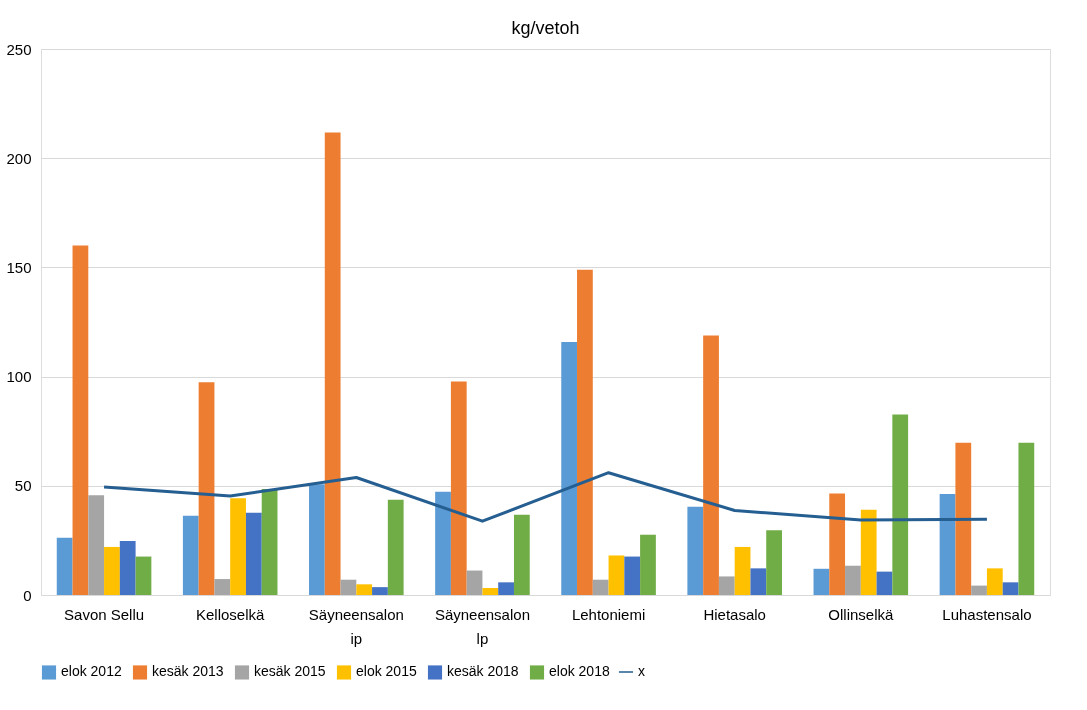 The width and height of the screenshot is (1087, 710). I want to click on x-tick-label: Säyneensalon ip, so click(356, 626).